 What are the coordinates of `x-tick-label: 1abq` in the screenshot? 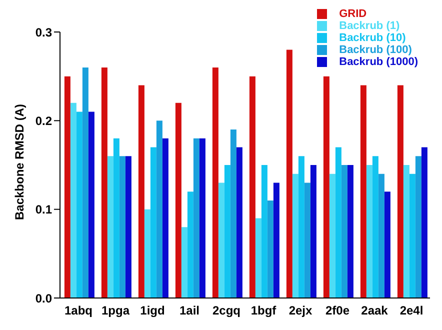 It's located at (78, 311).